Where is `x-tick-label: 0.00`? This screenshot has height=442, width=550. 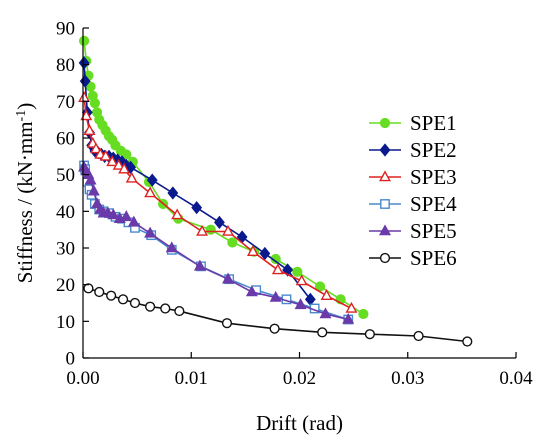 x-tick-label: 0.00 is located at coordinates (82, 378).